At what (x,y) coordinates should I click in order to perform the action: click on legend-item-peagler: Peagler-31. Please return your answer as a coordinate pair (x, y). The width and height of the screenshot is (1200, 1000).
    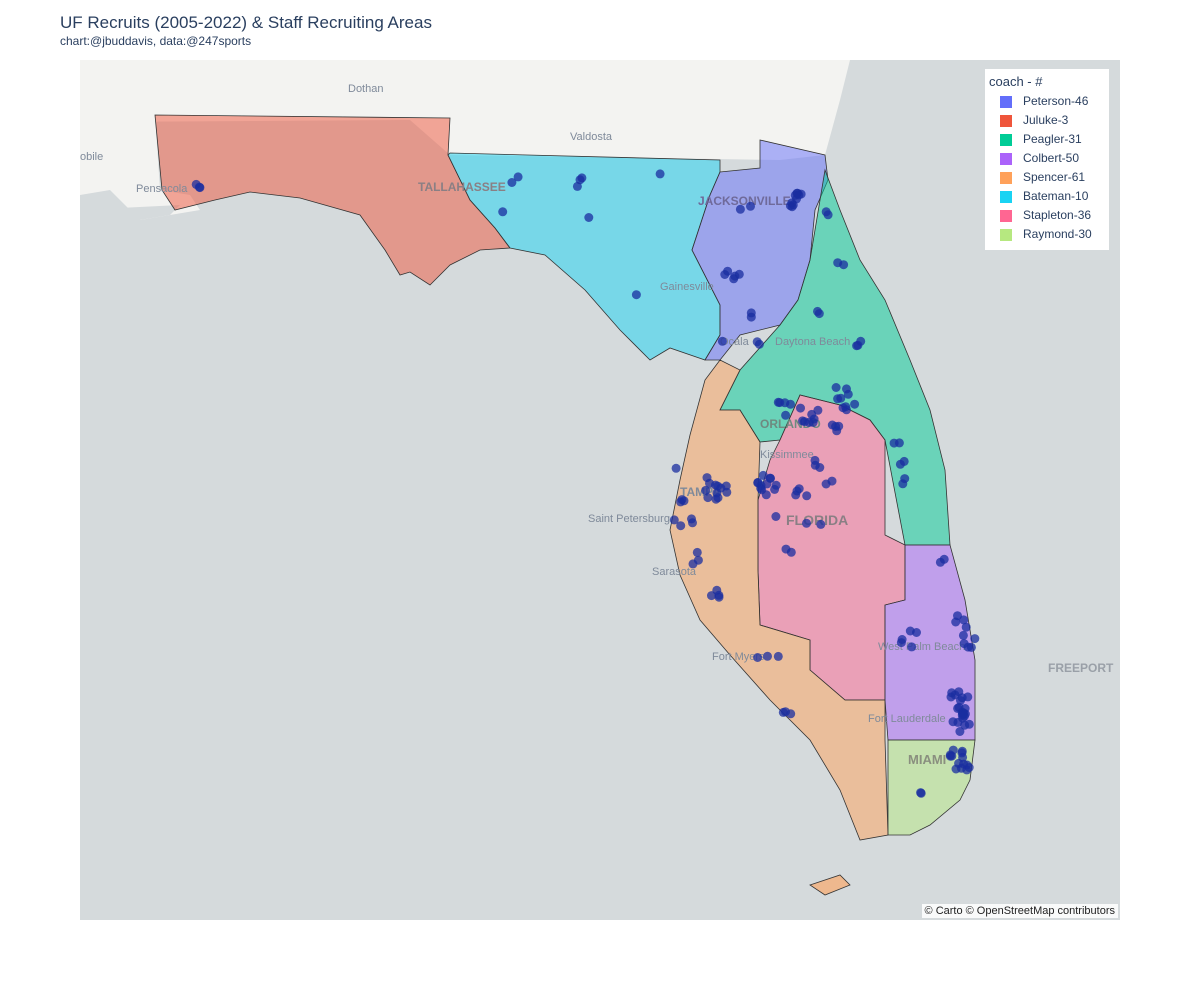
    Looking at the image, I should click on (1047, 140).